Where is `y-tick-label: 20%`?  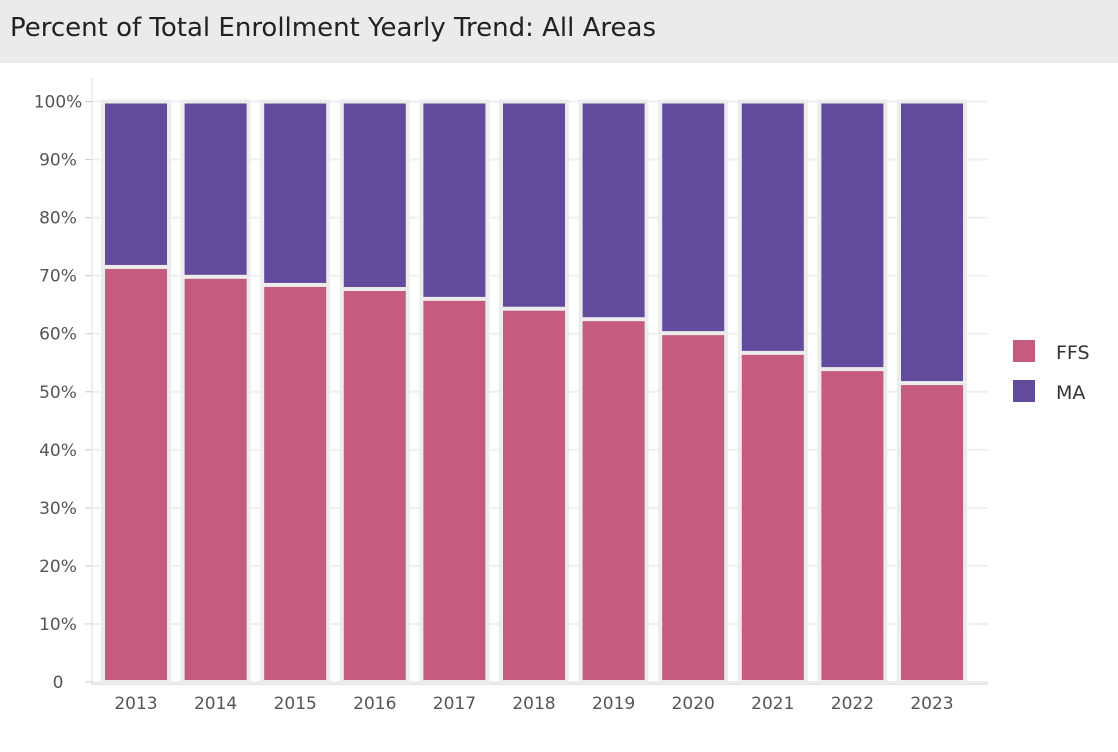
y-tick-label: 20% is located at coordinates (58, 567).